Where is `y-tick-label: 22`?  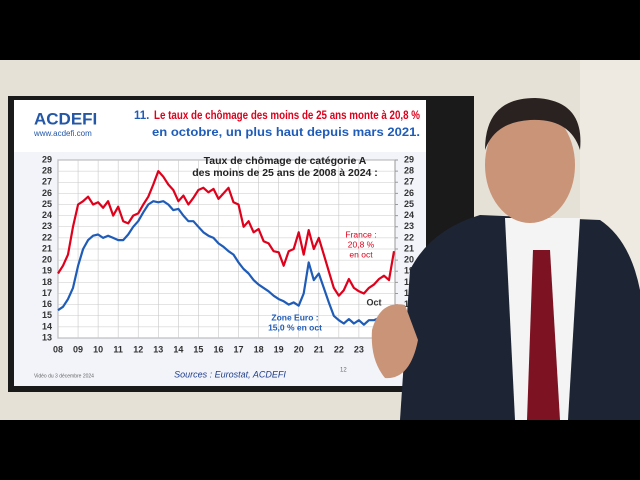 y-tick-label: 22 is located at coordinates (47, 237).